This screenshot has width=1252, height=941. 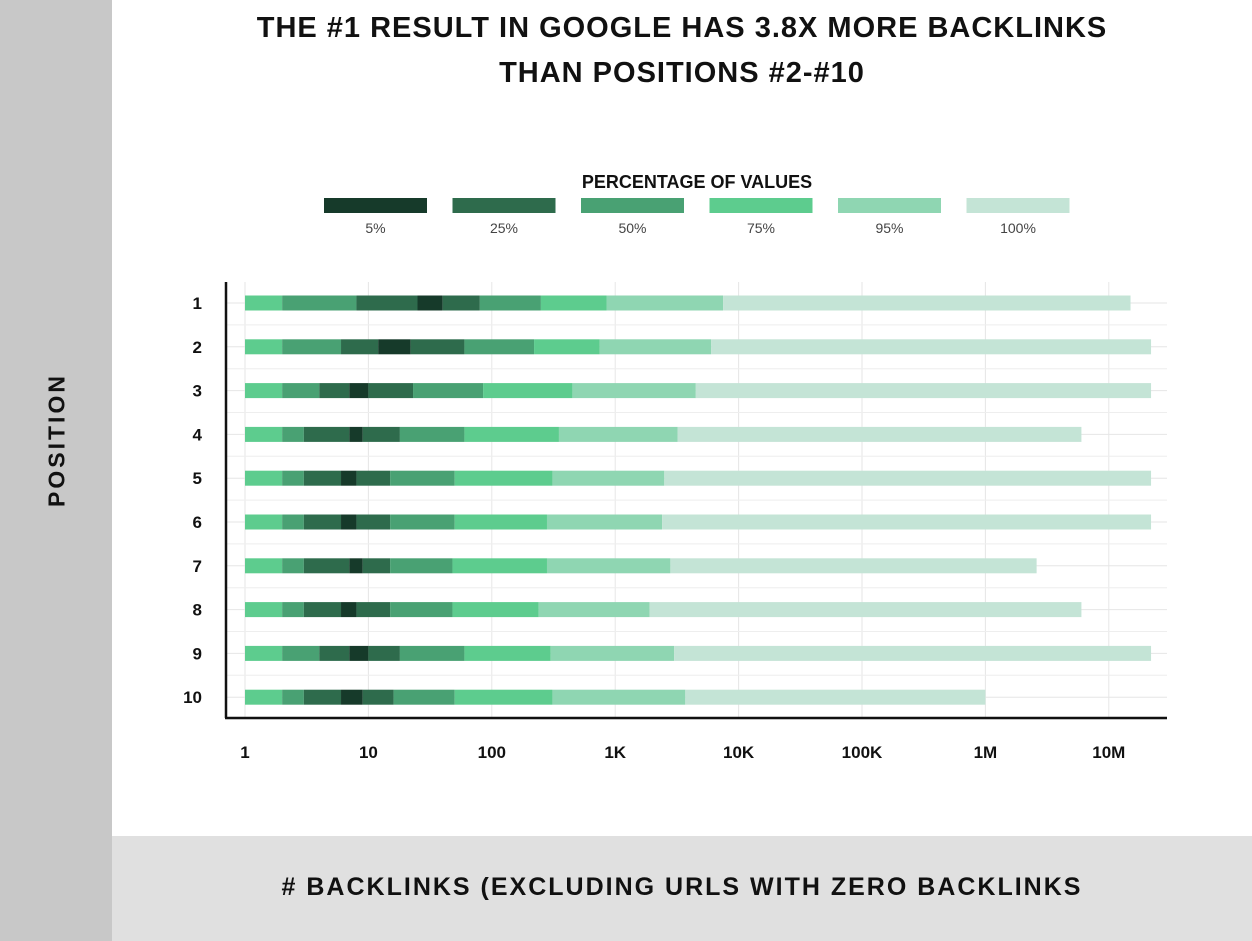 What do you see at coordinates (197, 522) in the screenshot?
I see `y-tick-label: 6` at bounding box center [197, 522].